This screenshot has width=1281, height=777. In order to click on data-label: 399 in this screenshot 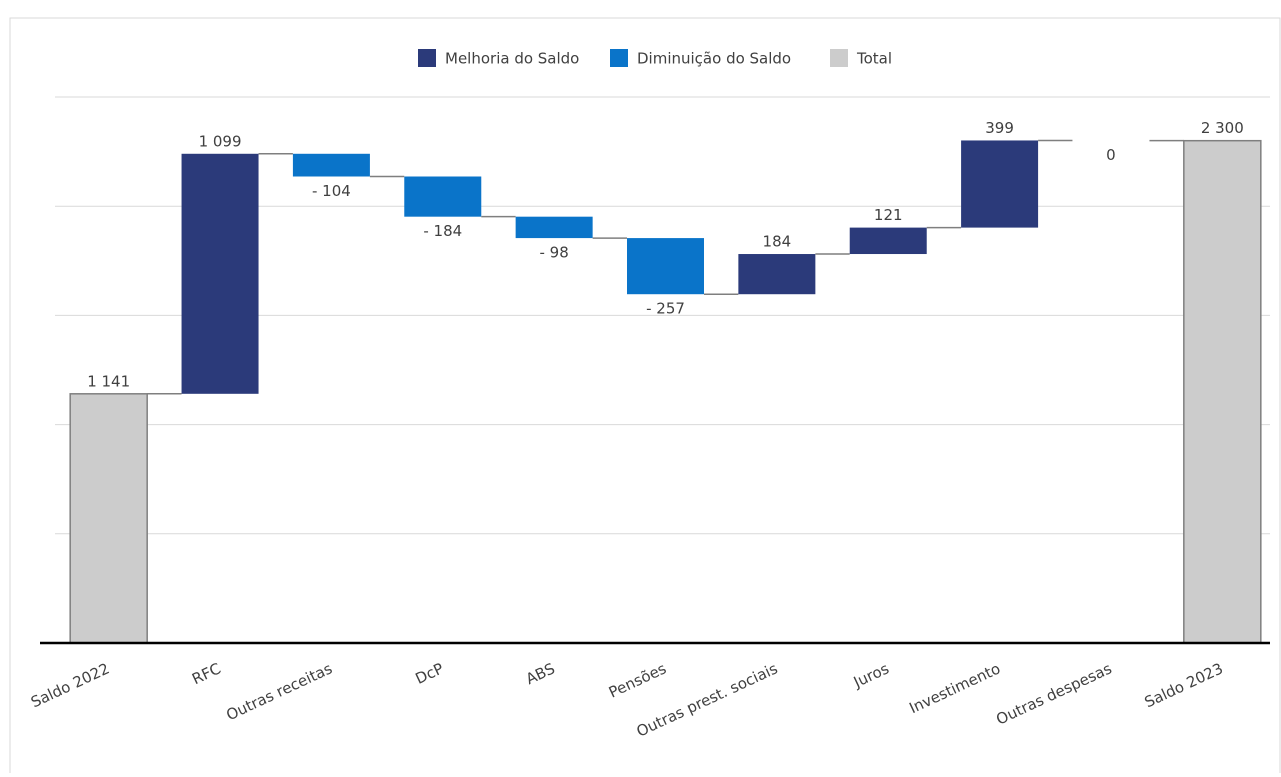, I will do `click(999, 128)`.